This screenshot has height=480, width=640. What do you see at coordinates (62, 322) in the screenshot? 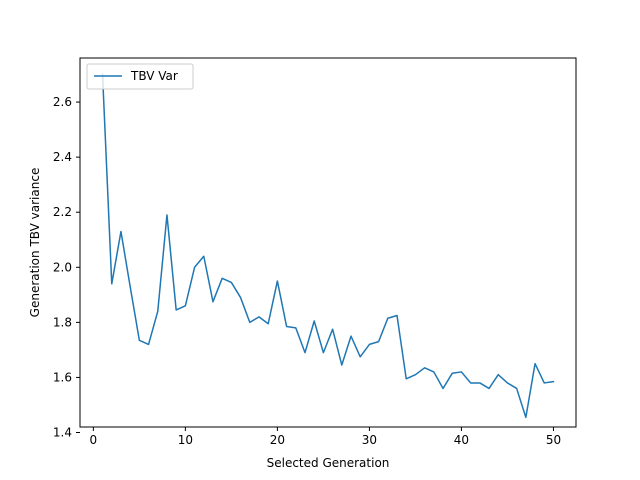
I see `y-tick-label-2: 1.8` at bounding box center [62, 322].